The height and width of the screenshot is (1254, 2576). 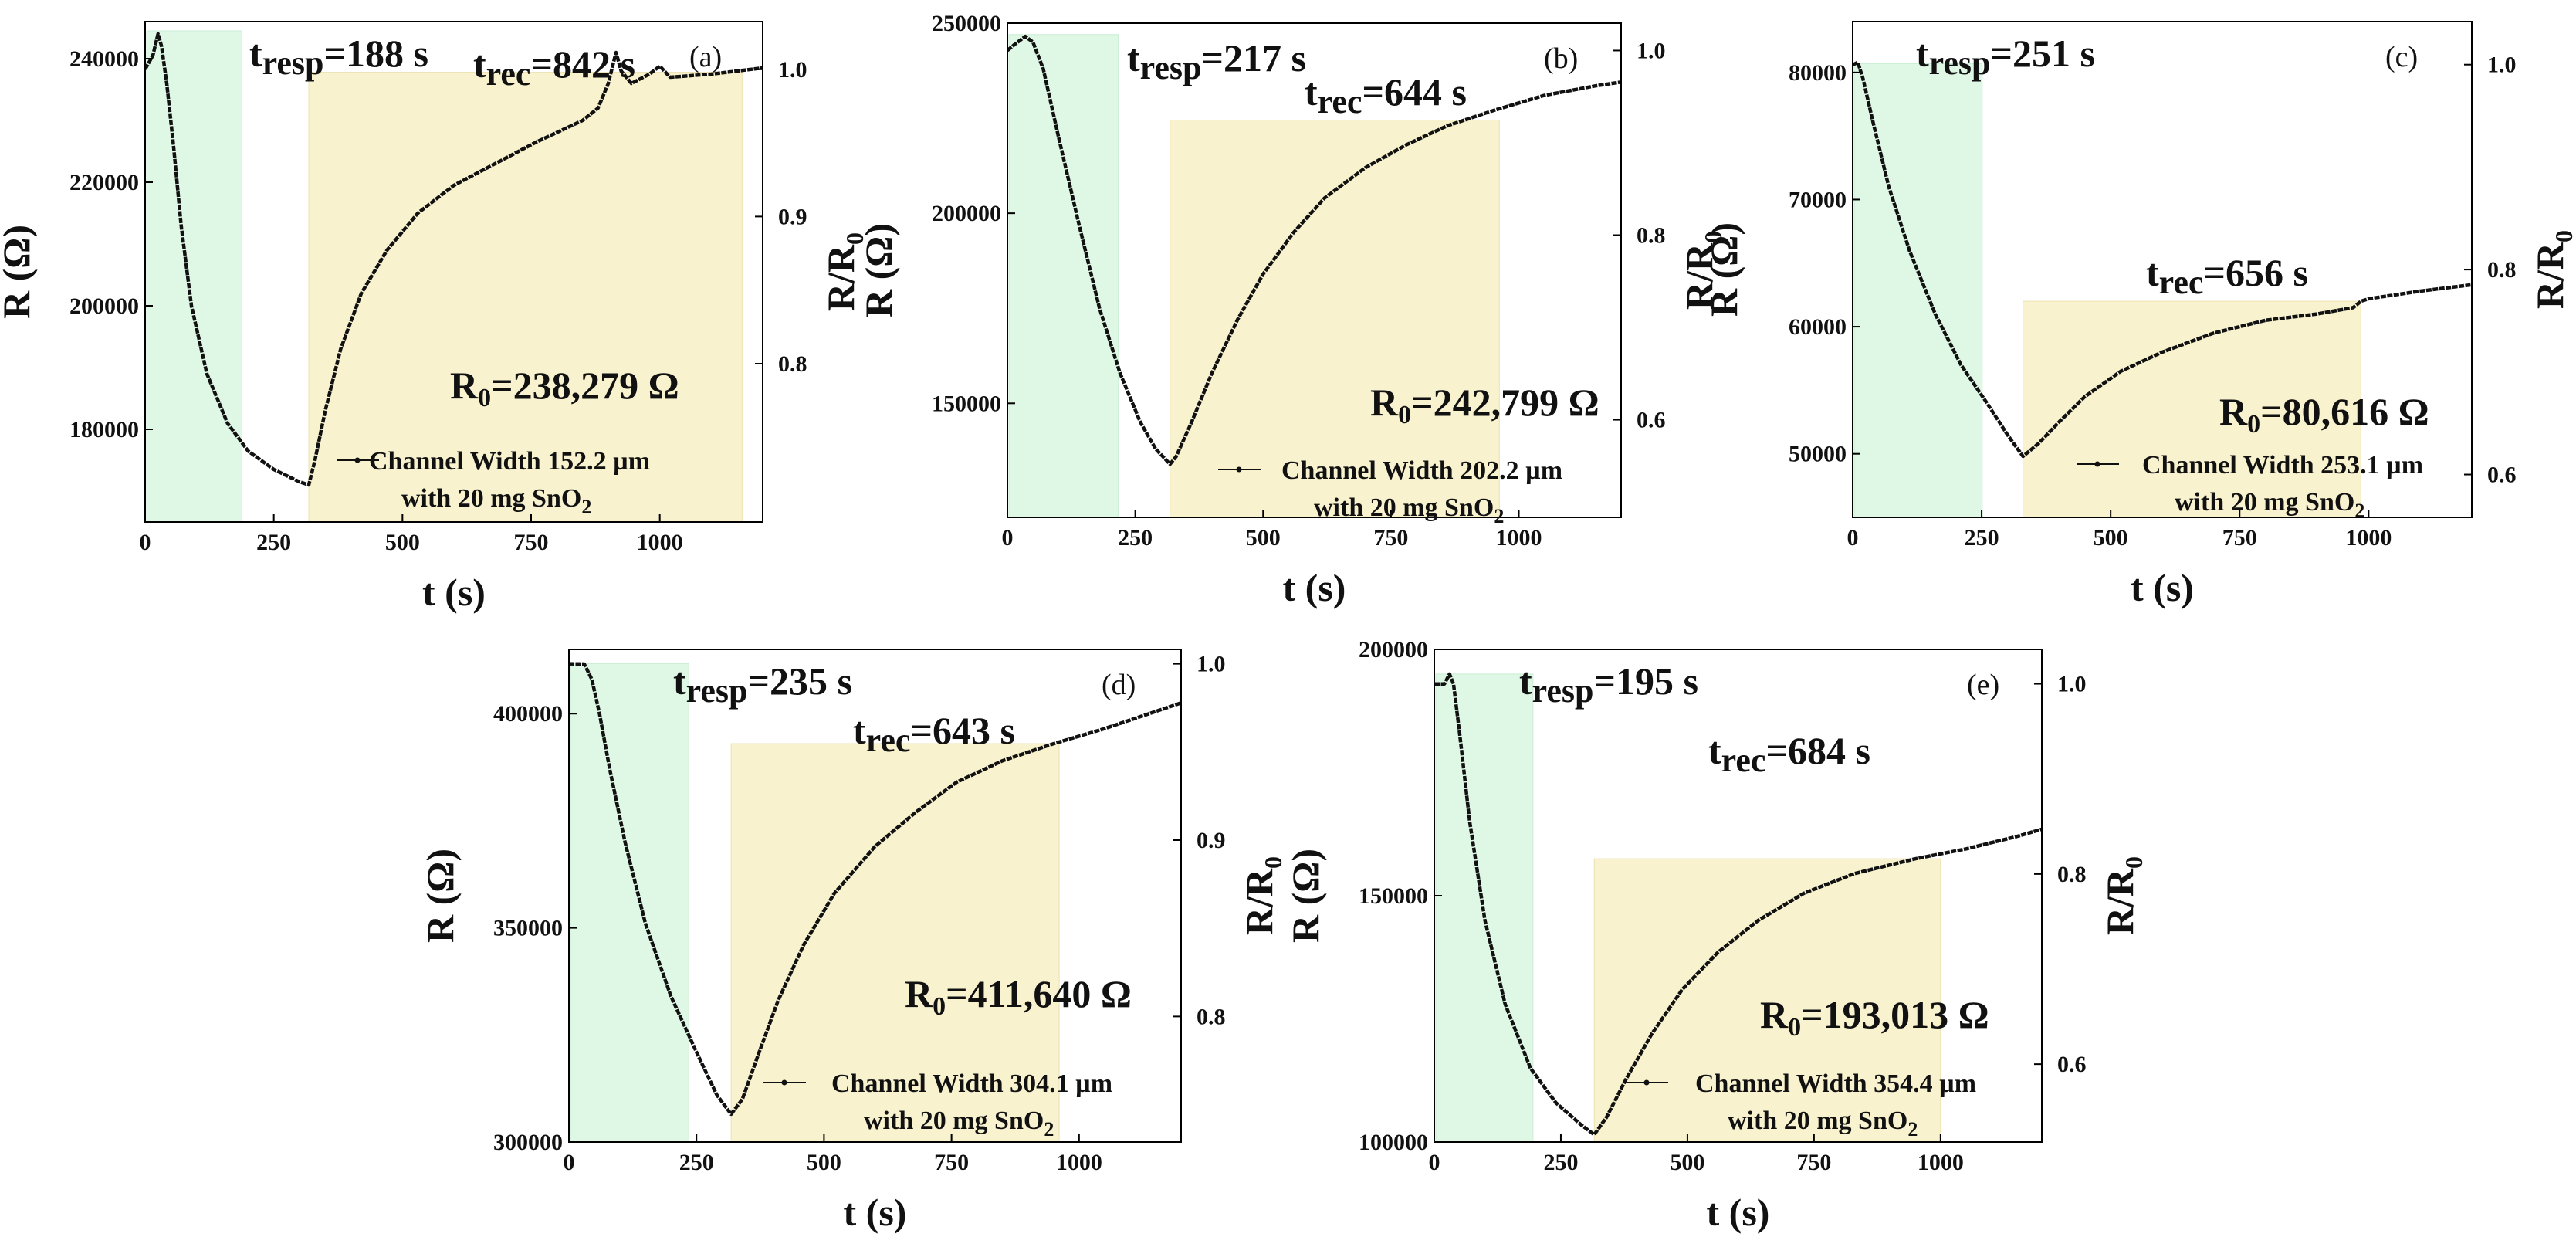 What do you see at coordinates (376, 53) in the screenshot?
I see `t-resp-value: =188 s` at bounding box center [376, 53].